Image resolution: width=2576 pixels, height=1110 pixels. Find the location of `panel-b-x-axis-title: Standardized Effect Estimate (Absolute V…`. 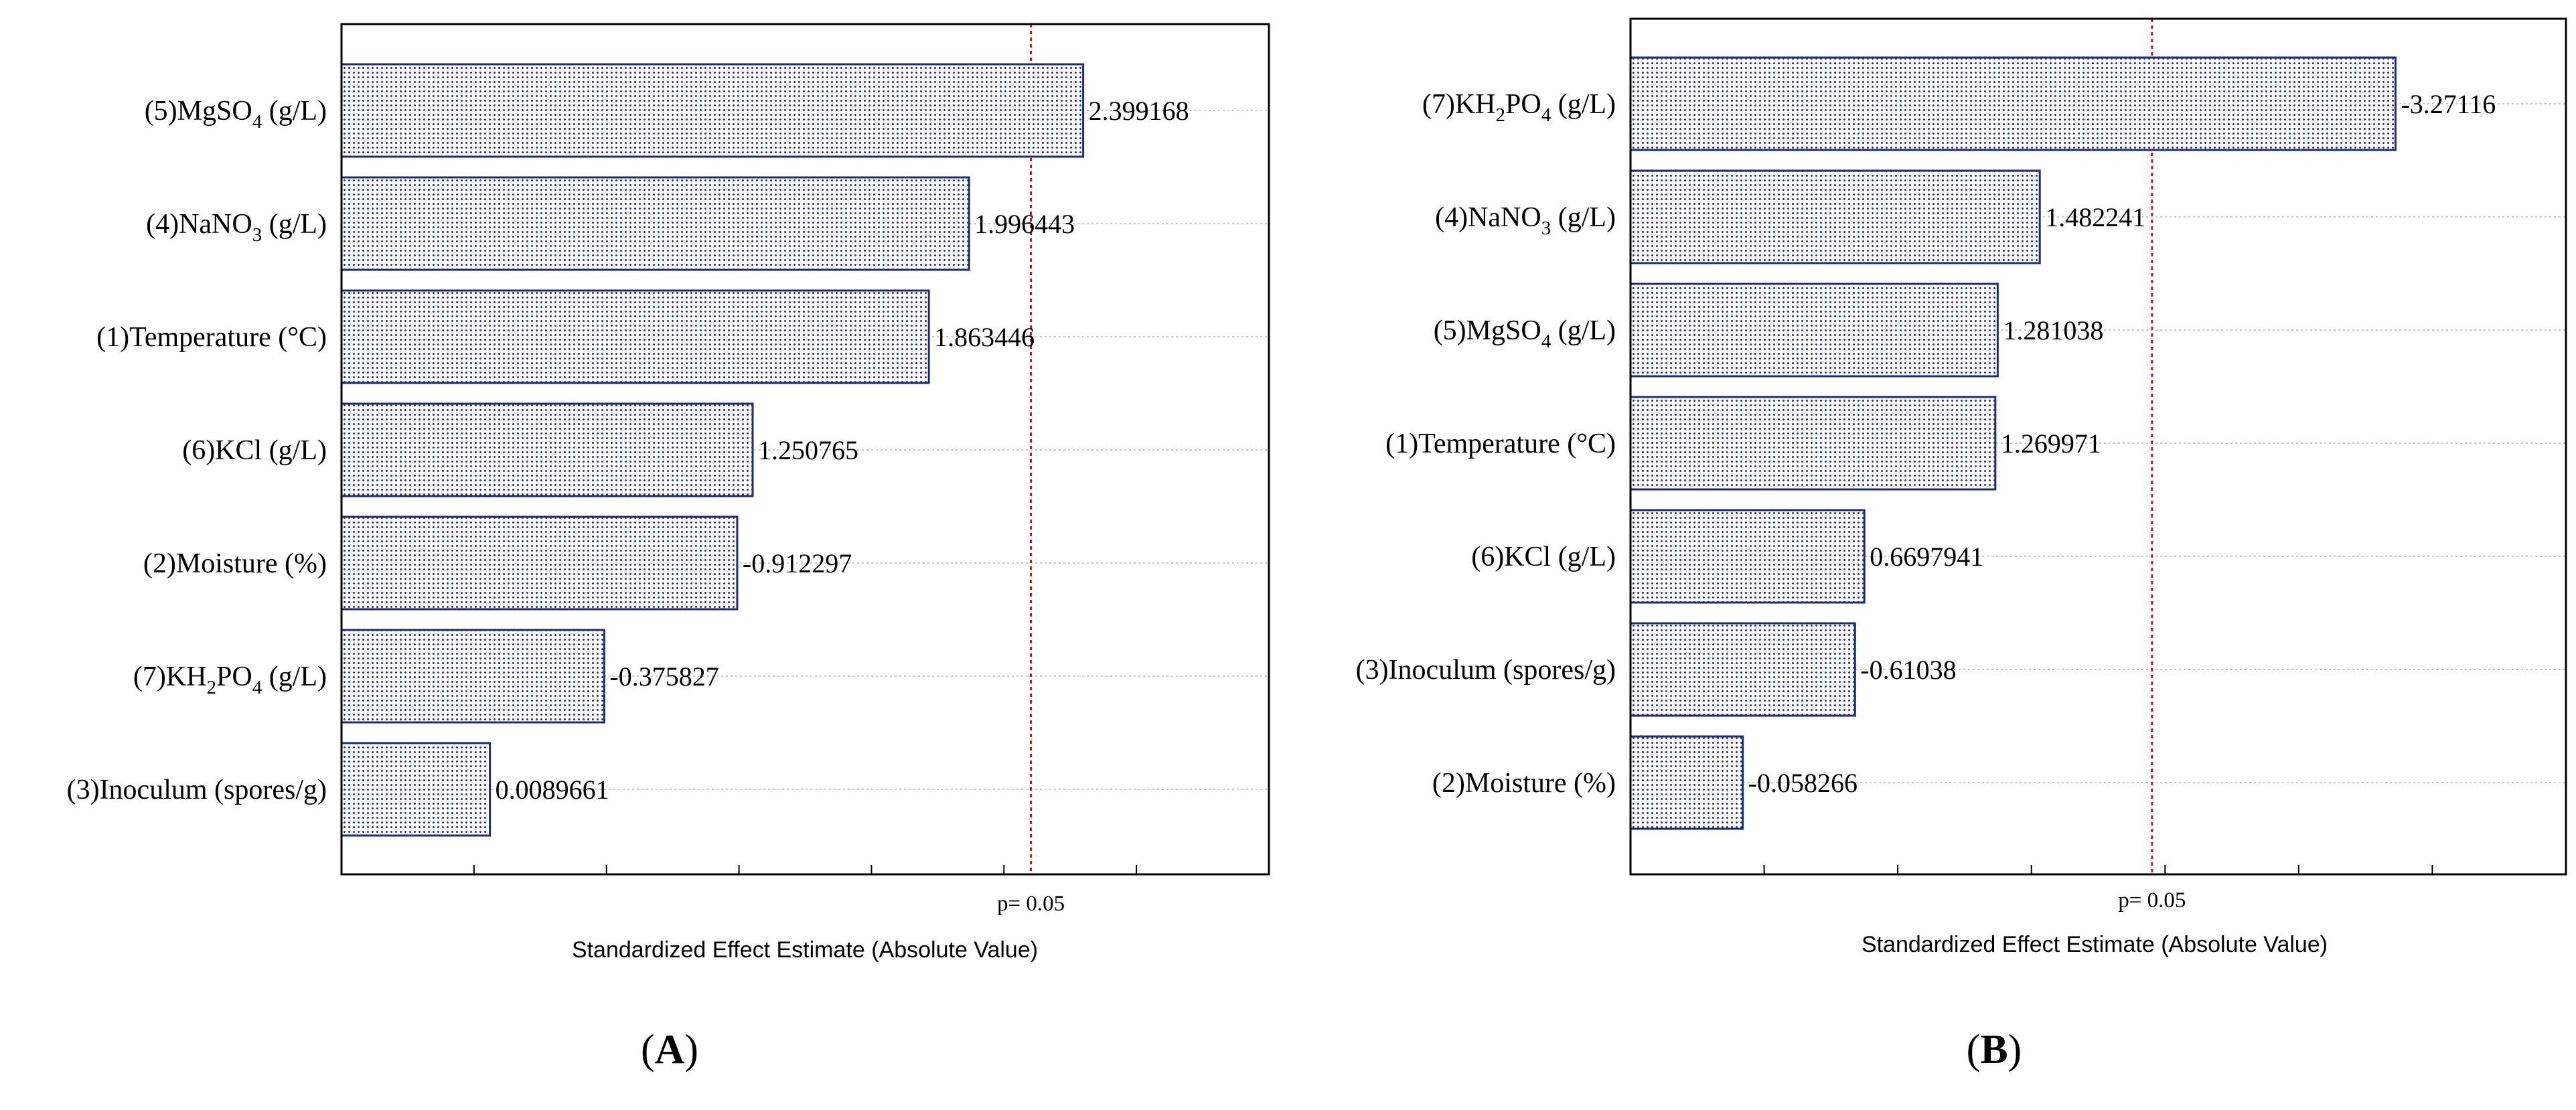

panel-b-x-axis-title: Standardized Effect Estimate (Absolute V… is located at coordinates (2095, 944).